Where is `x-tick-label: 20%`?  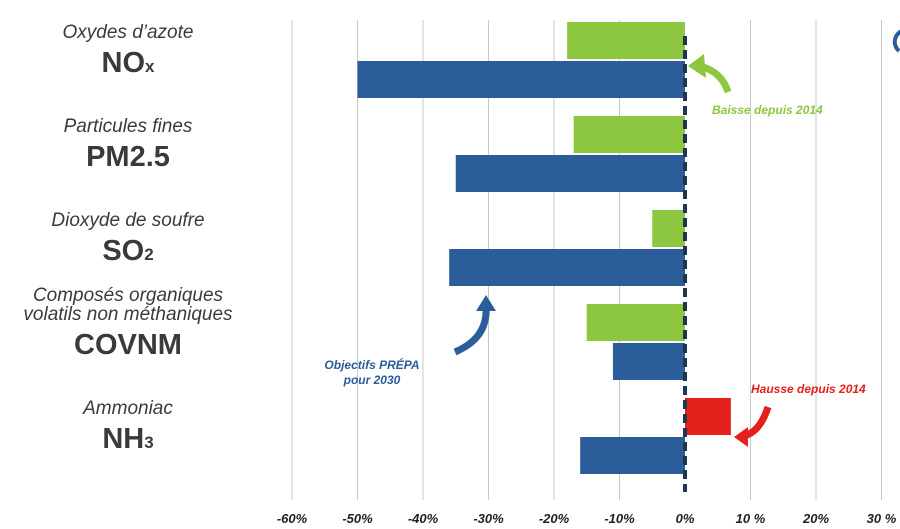
x-tick-label: 20% is located at coordinates (815, 518).